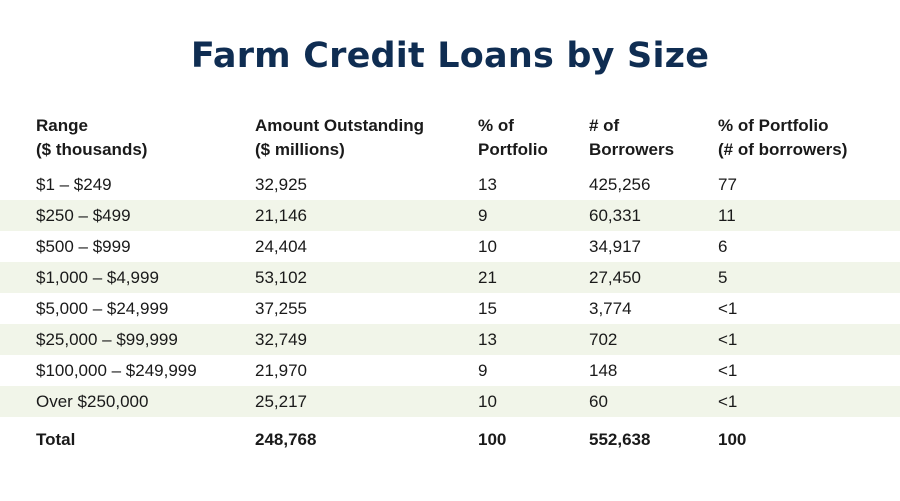 The width and height of the screenshot is (900, 501). Describe the element at coordinates (97, 277) in the screenshot. I see `cell-range: $1,000 – $4,999` at that location.